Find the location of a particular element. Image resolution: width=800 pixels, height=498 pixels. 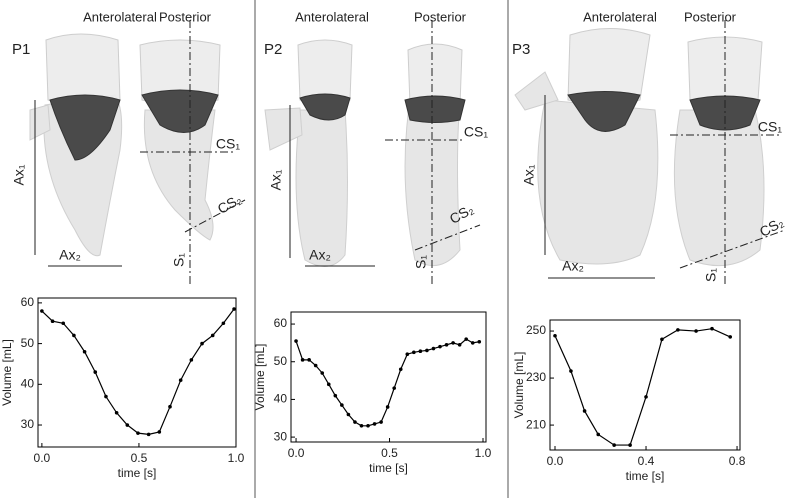

y-tick-label: 230 is located at coordinates (536, 377).